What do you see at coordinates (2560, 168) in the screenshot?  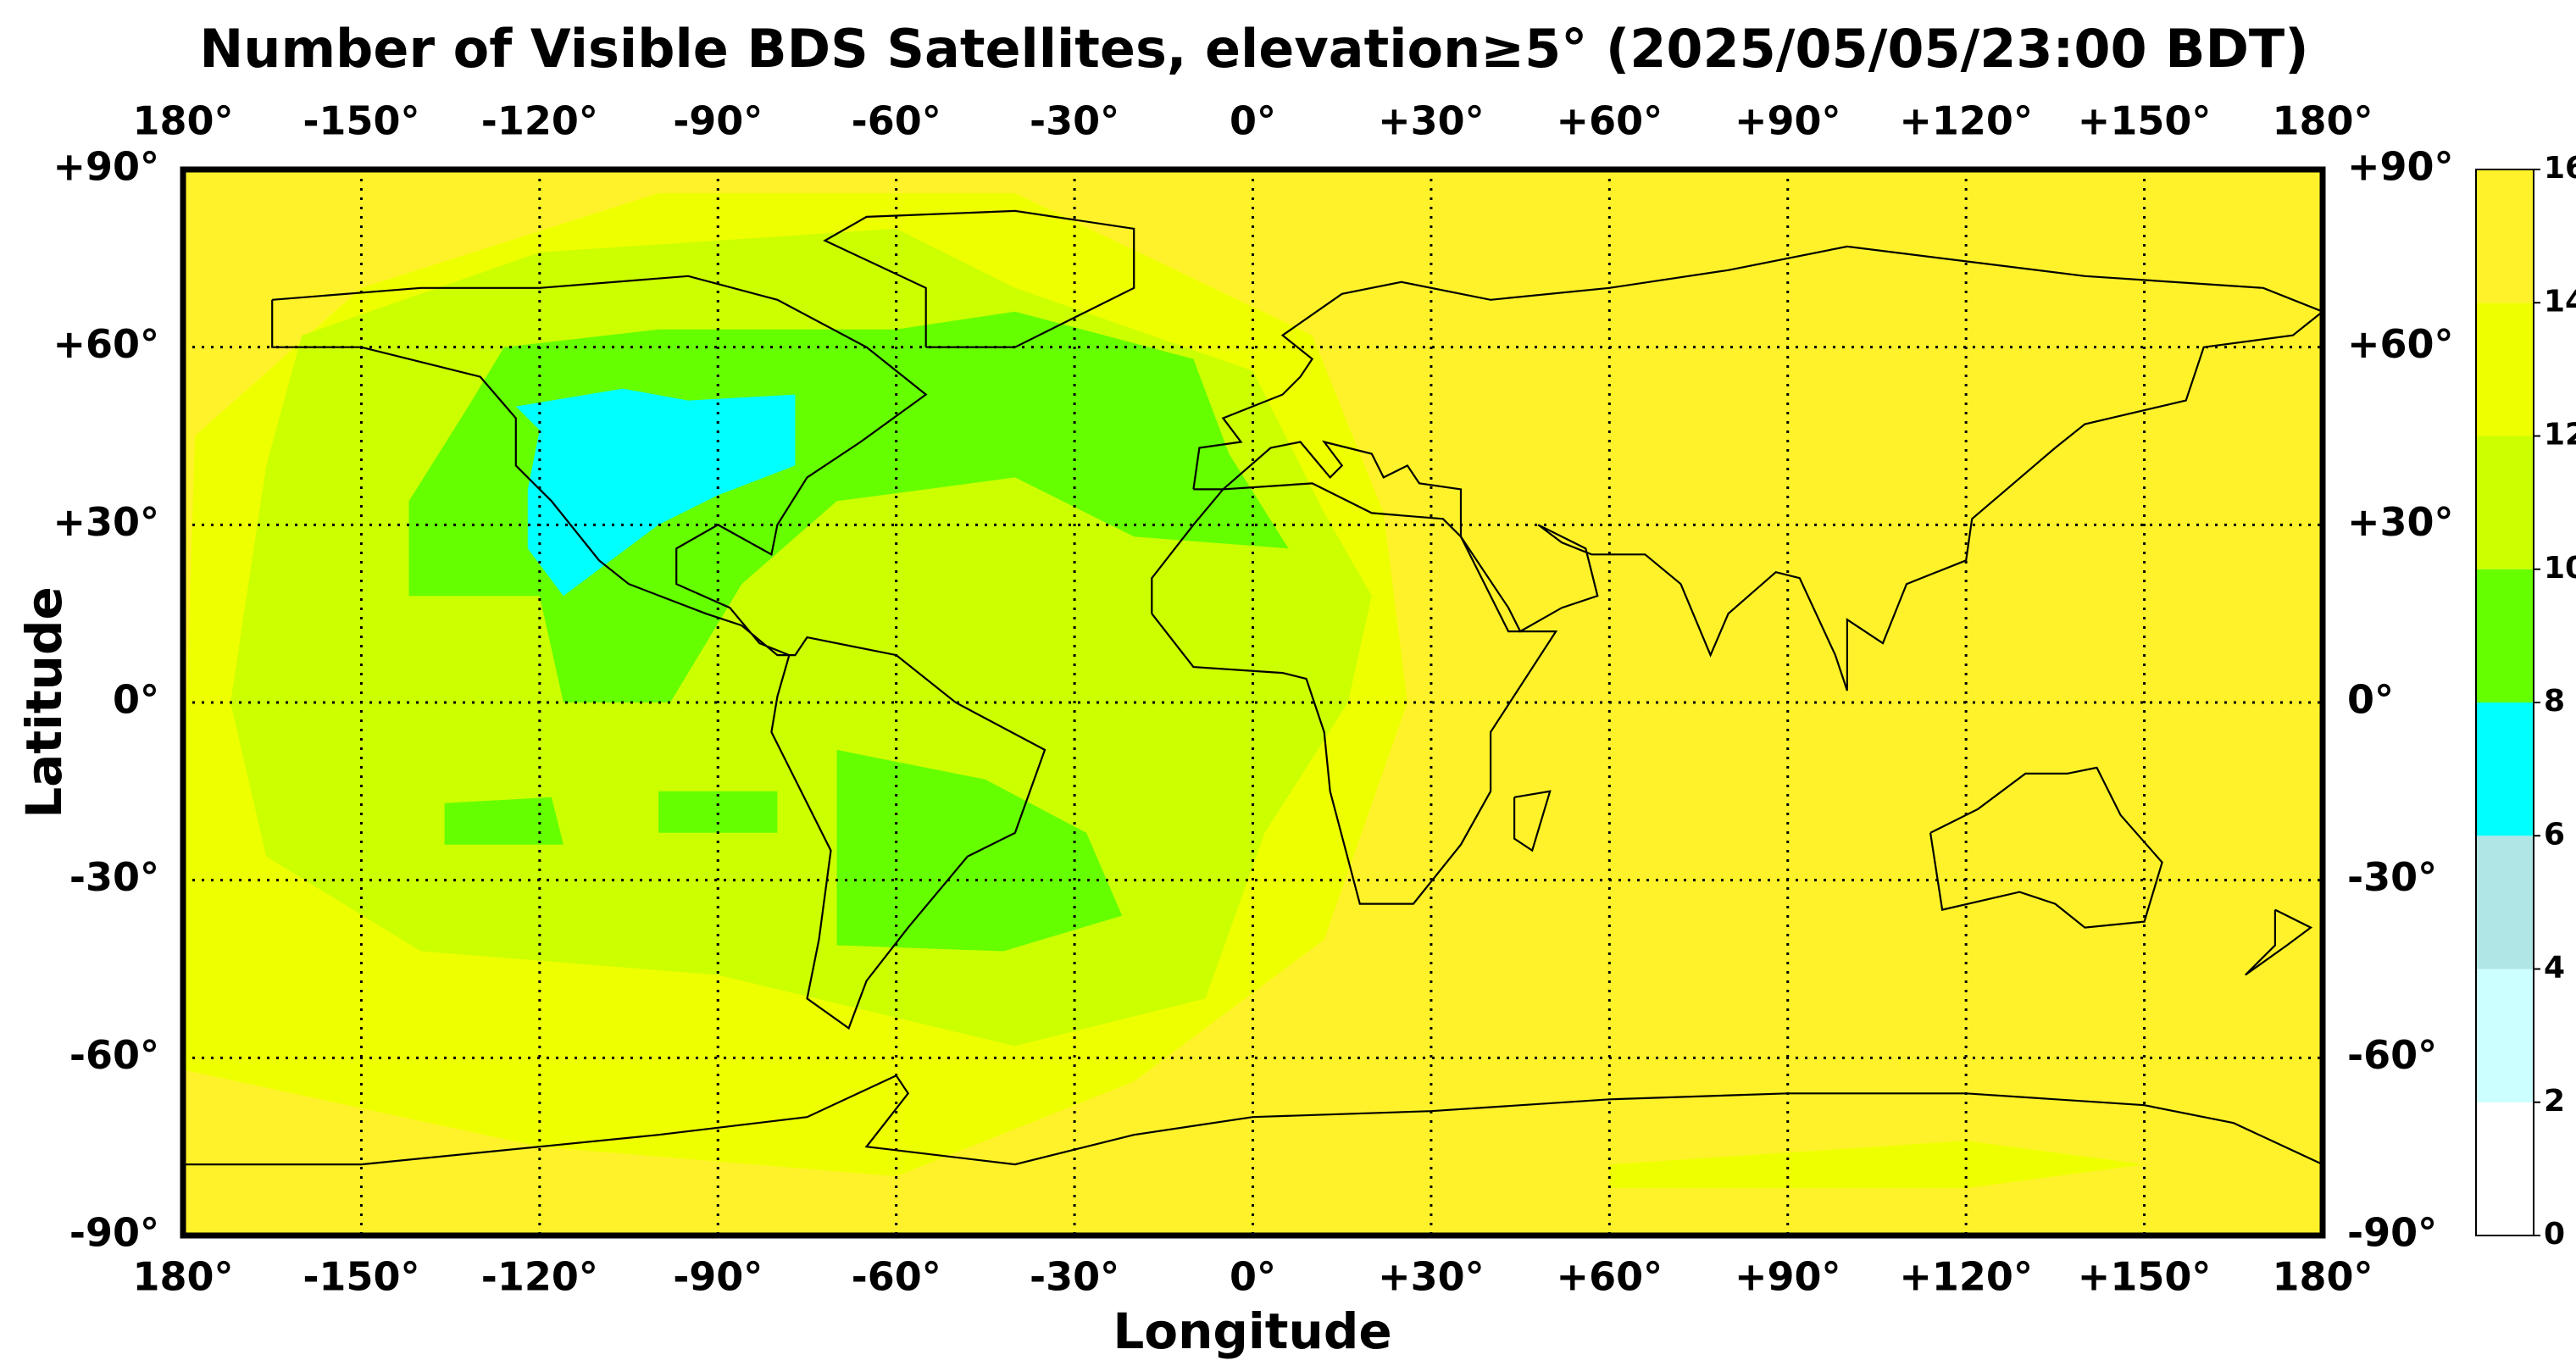 I see `colorbar-tick-label: 16` at bounding box center [2560, 168].